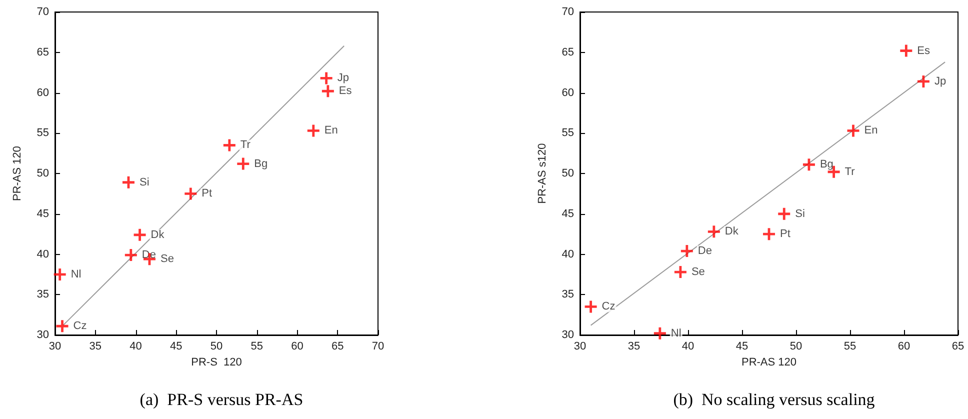 Image resolution: width=968 pixels, height=419 pixels. I want to click on text: (a) PR-S versus PR-AS, so click(222, 399).